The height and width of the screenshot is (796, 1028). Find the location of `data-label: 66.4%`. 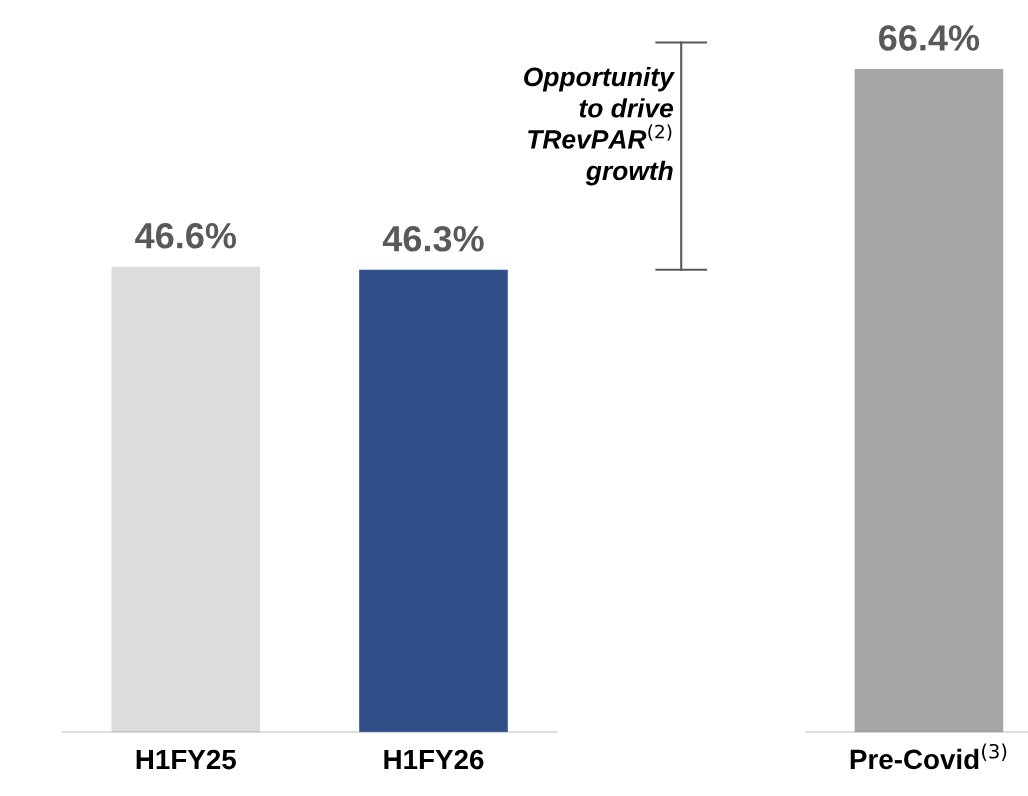

data-label: 66.4% is located at coordinates (929, 38).